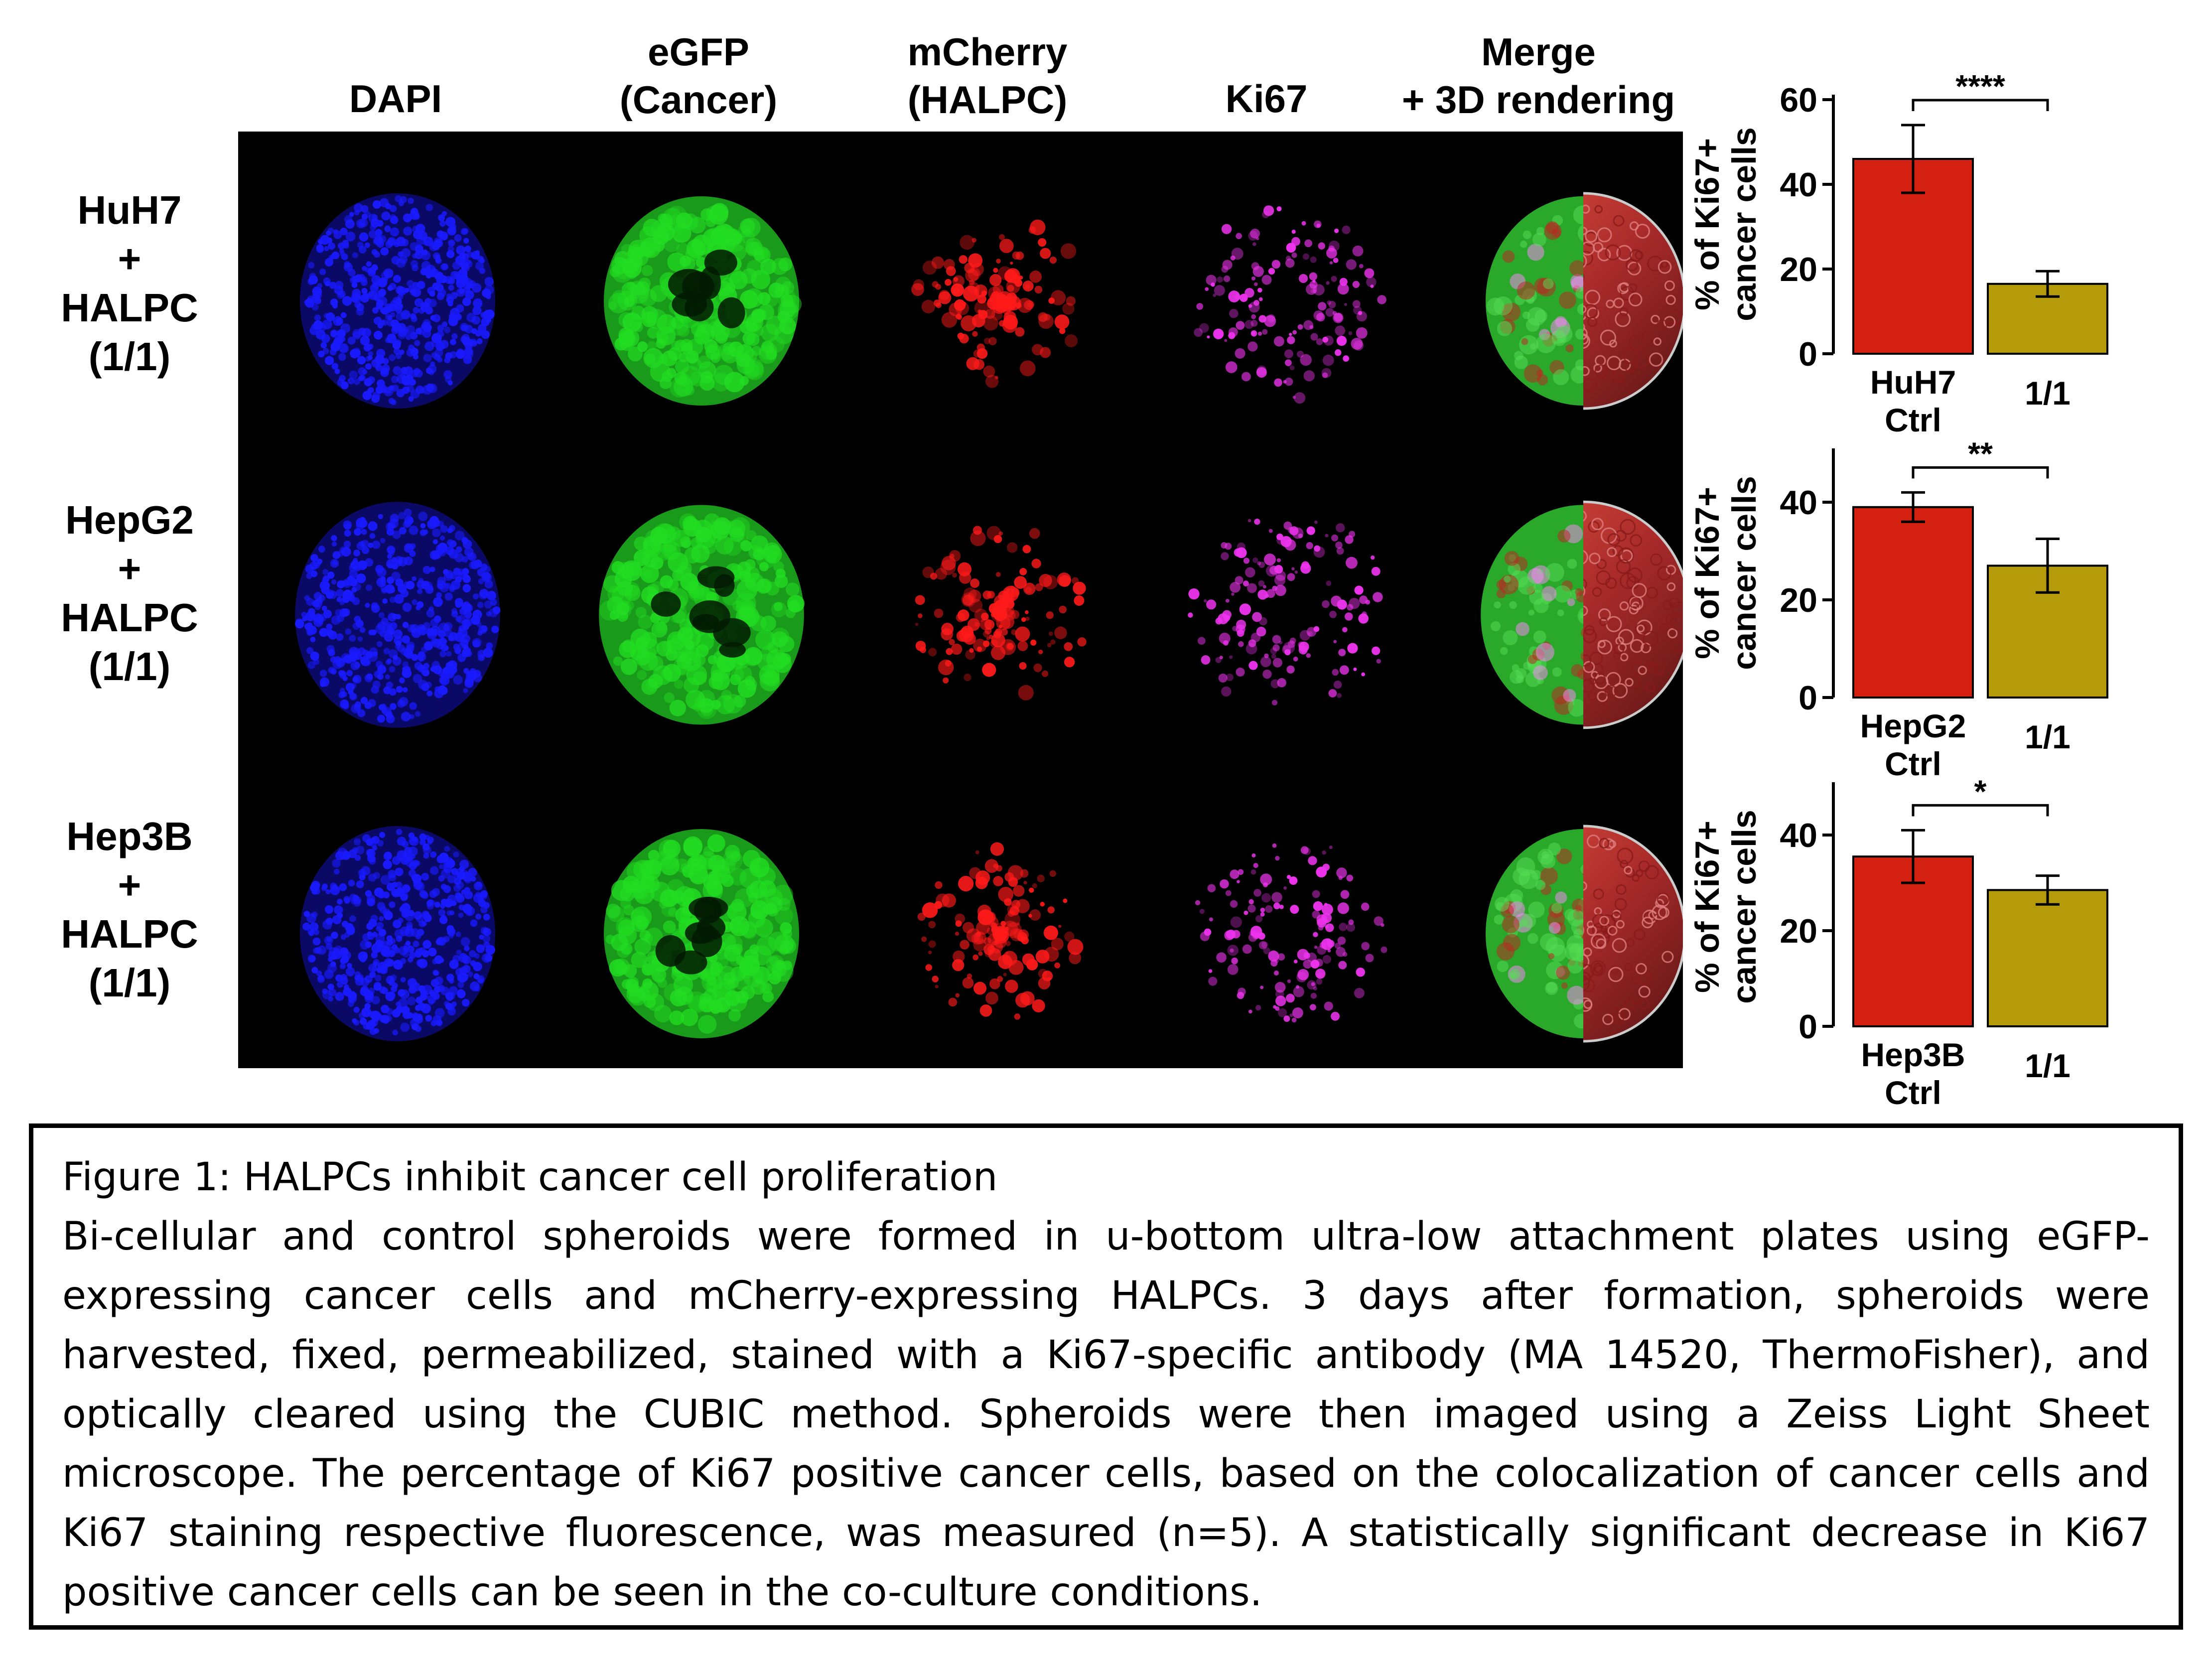 This screenshot has width=2212, height=1679. What do you see at coordinates (988, 76) in the screenshot?
I see `column-header-mcherry: mCherry (HALPC)` at bounding box center [988, 76].